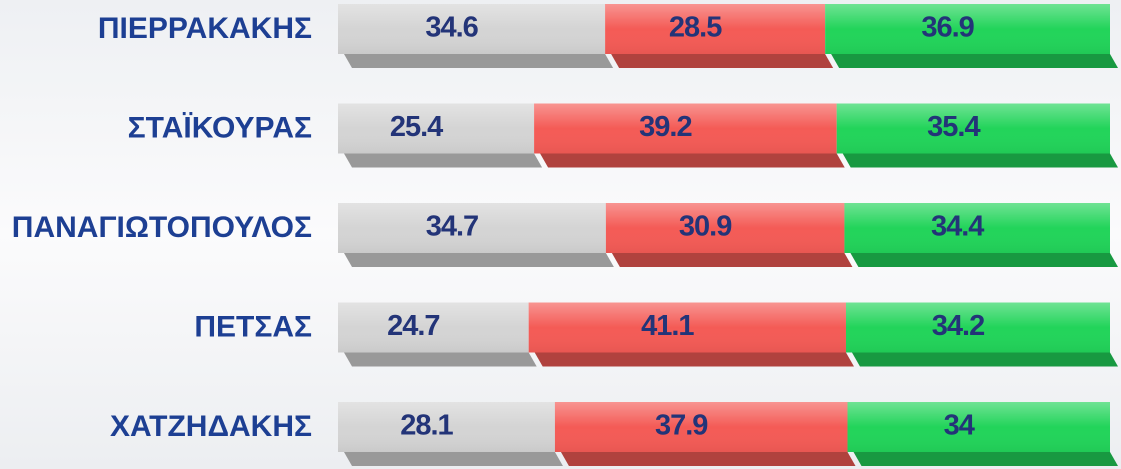 This screenshot has height=469, width=1121. I want to click on category-label: ΠΑΝΑΓΙΩΤΟΠΟΥΛΟΣ, so click(162, 227).